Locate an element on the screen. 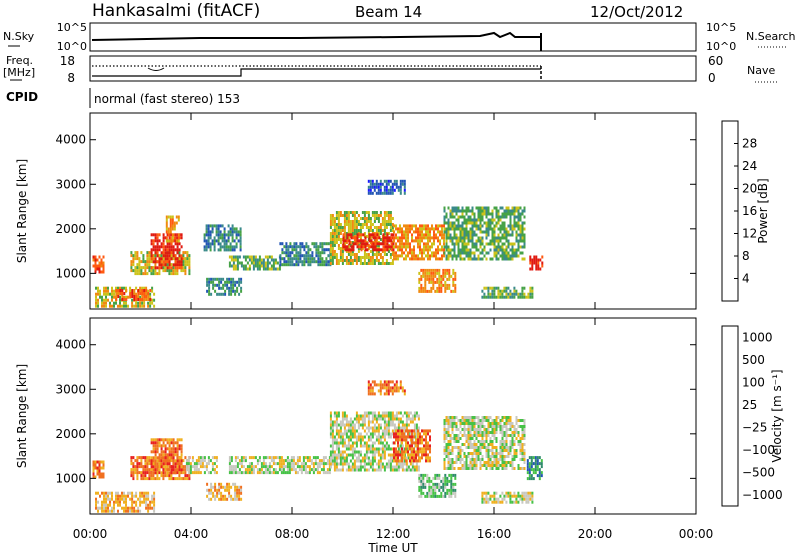 Image resolution: width=800 pixels, height=554 pixels. freq-tick-left-bottom: 8 is located at coordinates (71, 78).